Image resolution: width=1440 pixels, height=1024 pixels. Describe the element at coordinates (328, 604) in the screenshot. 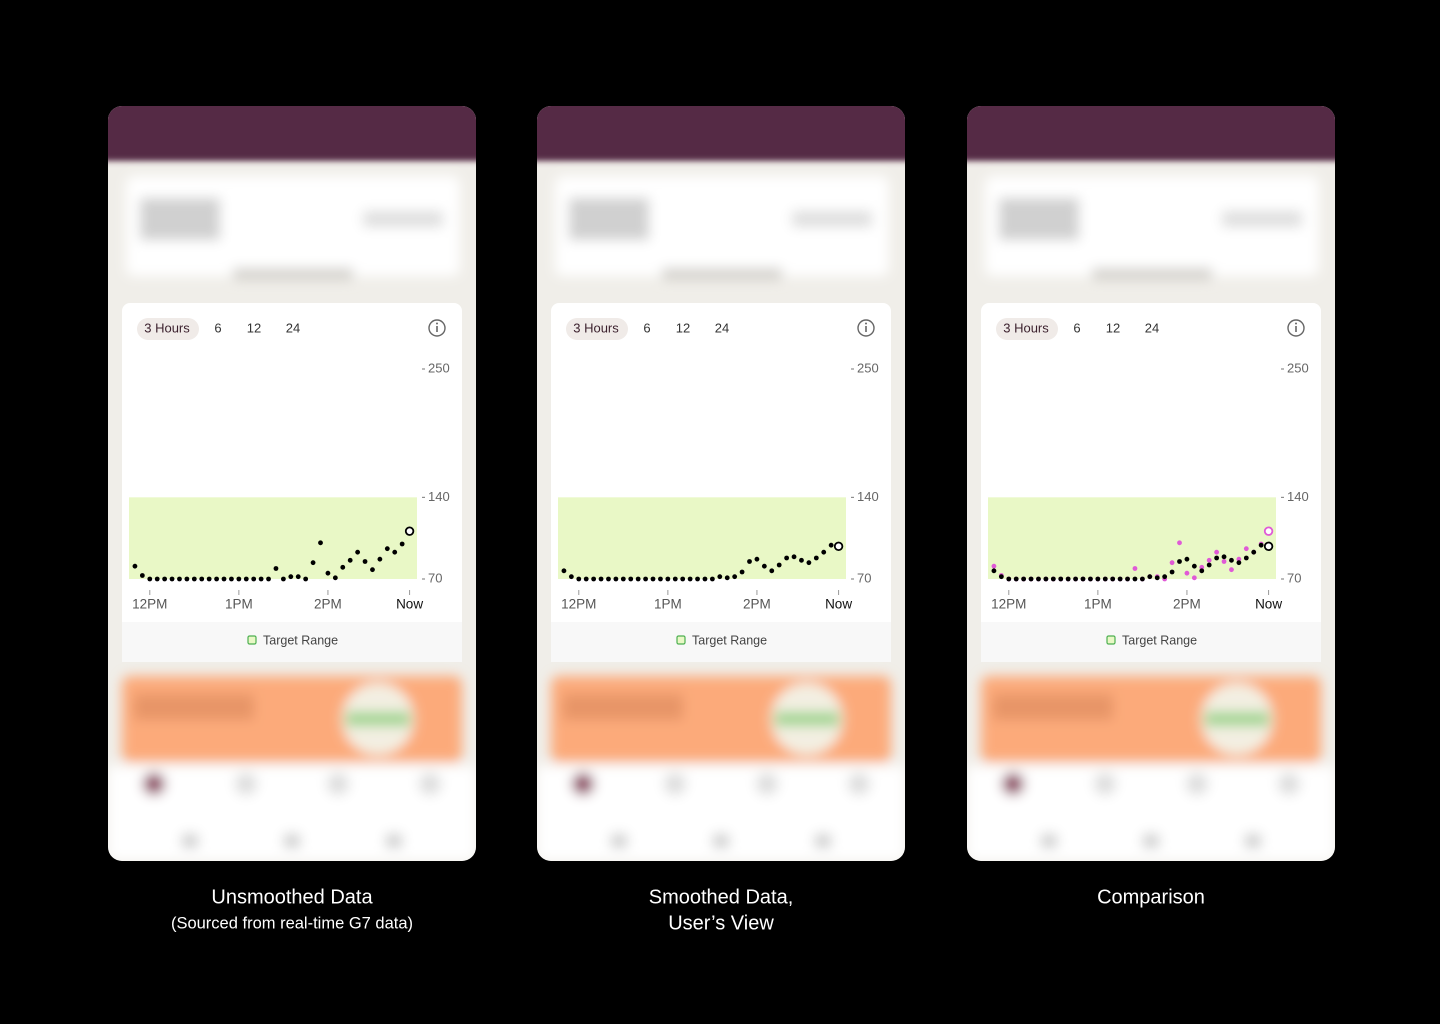

I see `x-tick-label: 2PM` at that location.